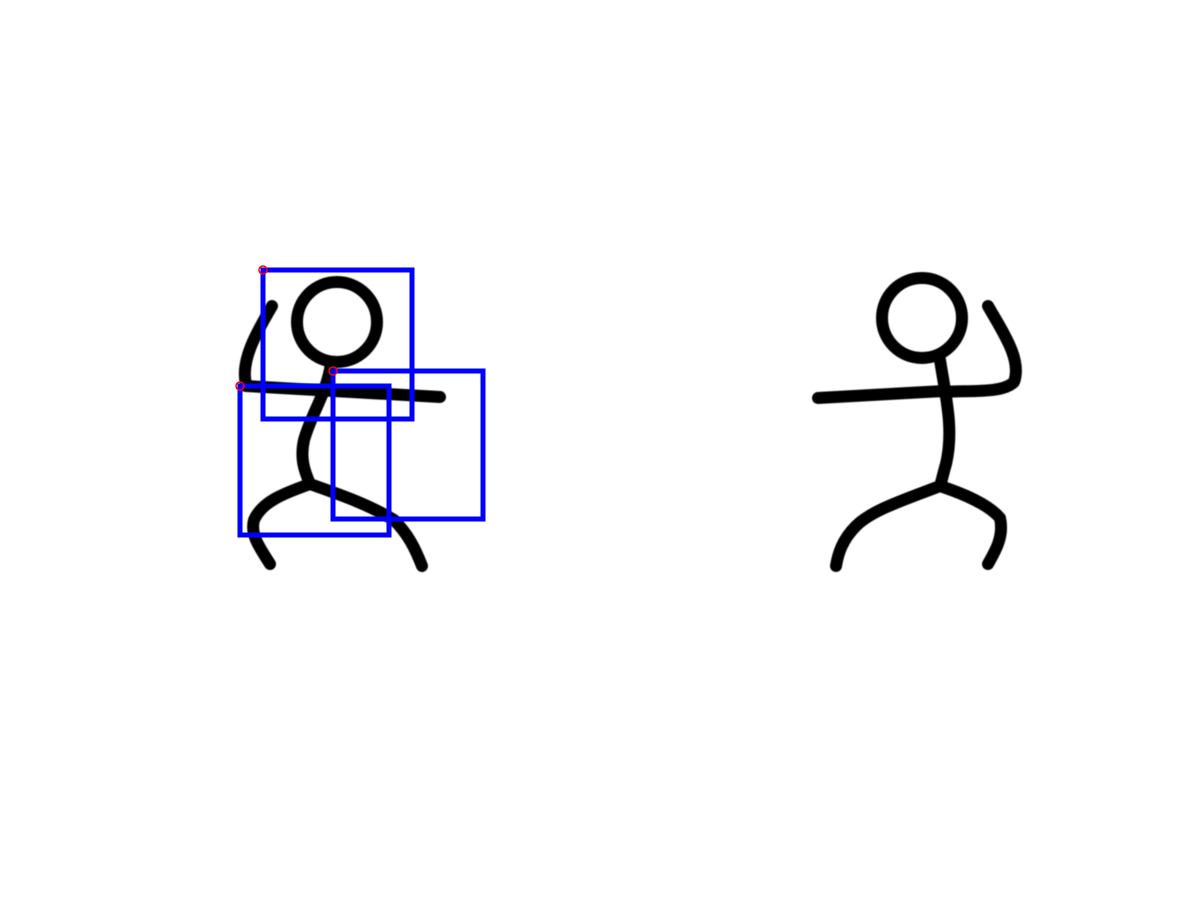 The height and width of the screenshot is (900, 1200). I want to click on raised-arm-left, so click(258, 345).